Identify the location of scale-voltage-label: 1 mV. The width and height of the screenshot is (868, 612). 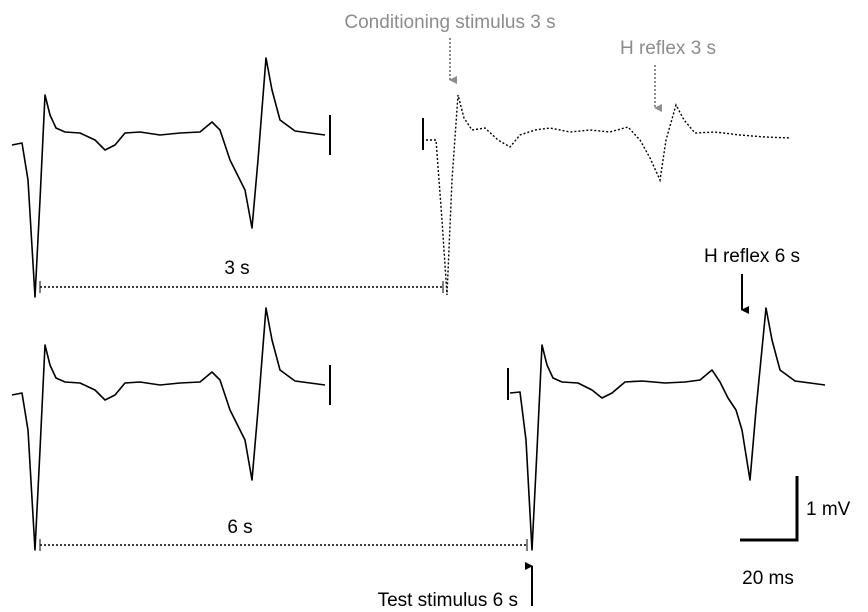
(828, 509).